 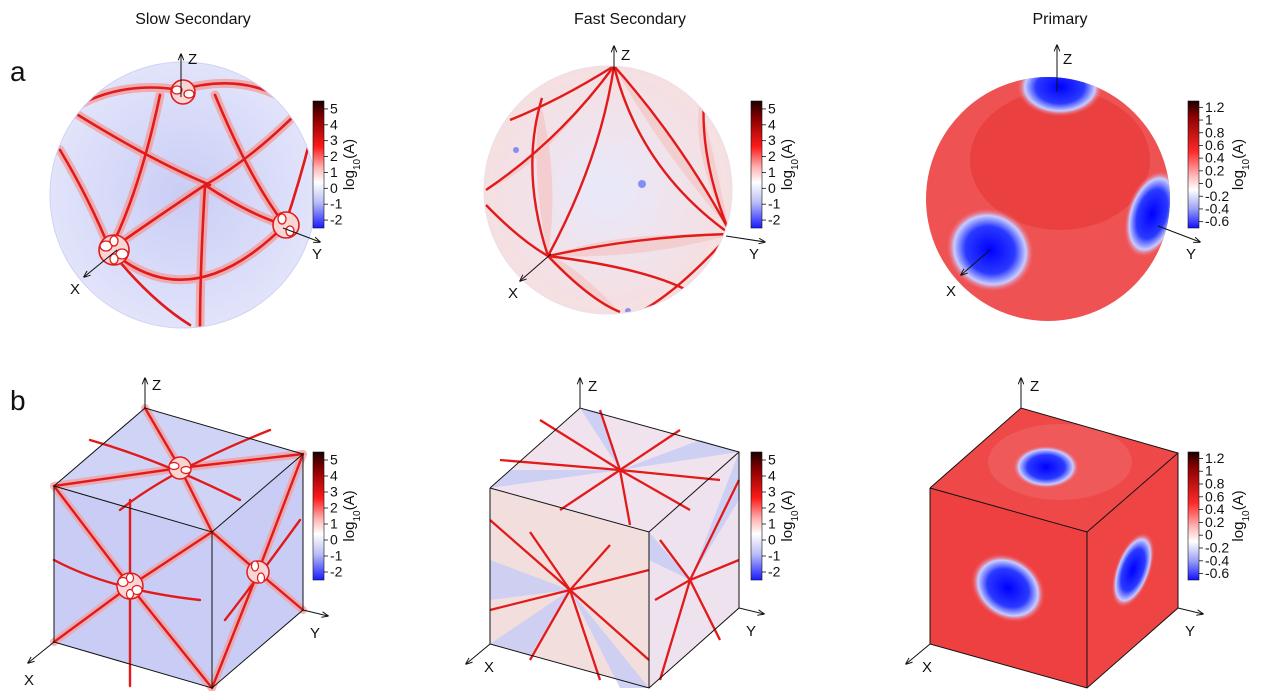 What do you see at coordinates (630, 19) in the screenshot?
I see `column-title-fast-secondary: Fast Secondary` at bounding box center [630, 19].